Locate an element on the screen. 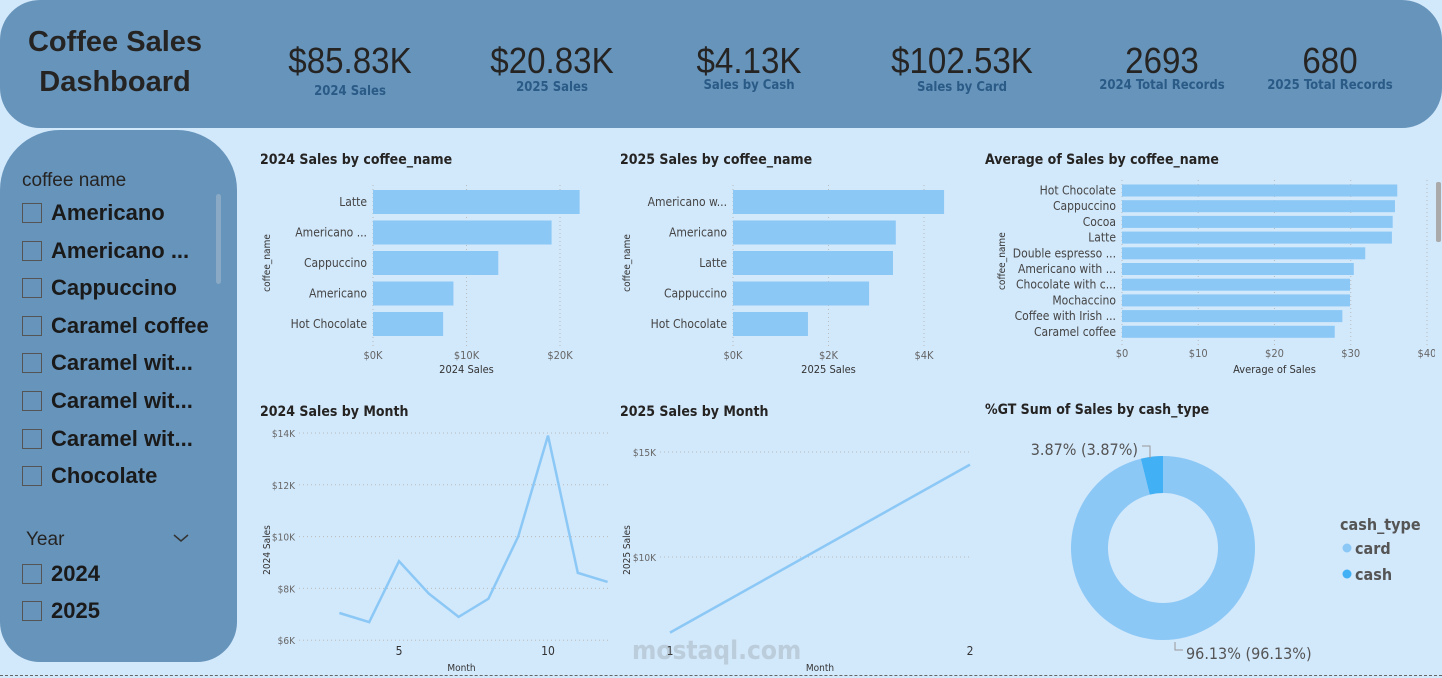  kpi-label: 2025 Total Records is located at coordinates (1330, 85).